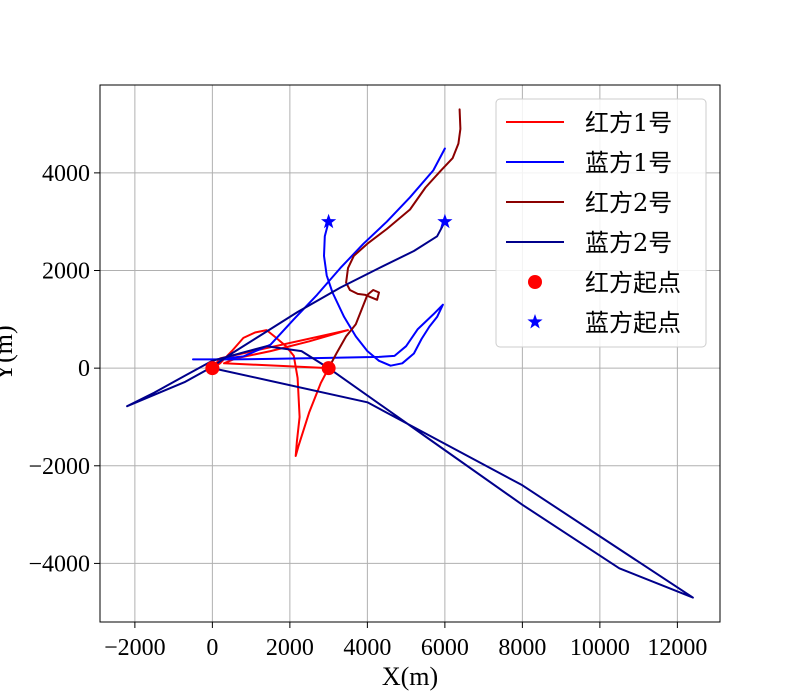 The width and height of the screenshot is (800, 700). Describe the element at coordinates (677, 648) in the screenshot. I see `x-tick-label: 12000` at that location.